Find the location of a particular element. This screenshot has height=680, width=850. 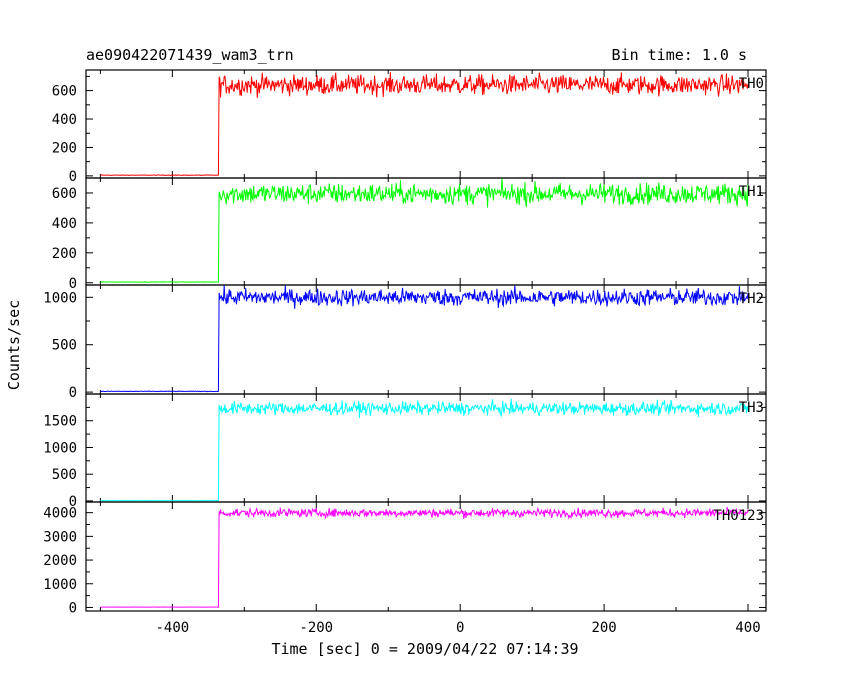

panel-th1: 0 200 400 600 TH1 is located at coordinates (409, 234).